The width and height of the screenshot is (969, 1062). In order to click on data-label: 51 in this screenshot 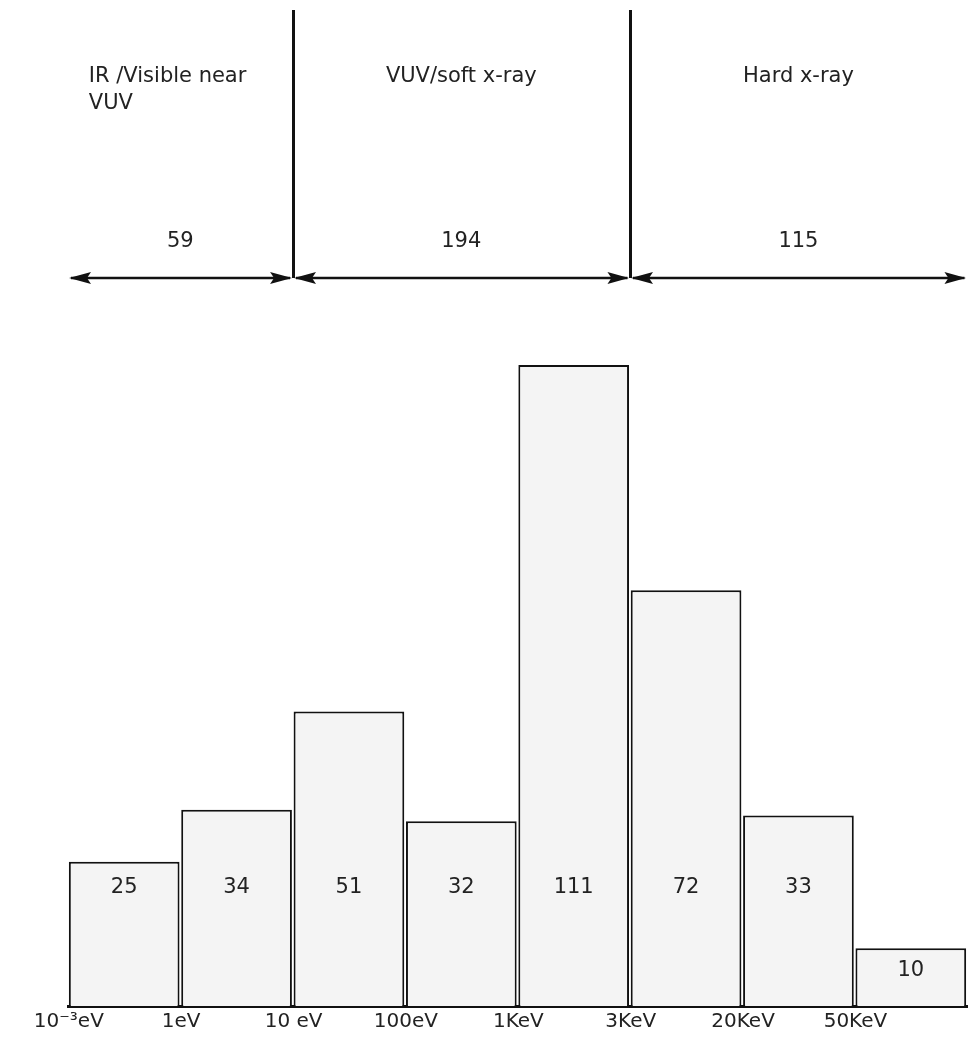, I will do `click(349, 886)`.